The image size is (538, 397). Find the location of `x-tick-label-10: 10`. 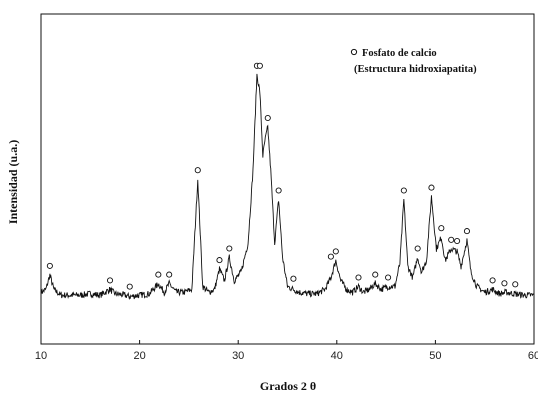

x-tick-label-10: 10 is located at coordinates (41, 356).